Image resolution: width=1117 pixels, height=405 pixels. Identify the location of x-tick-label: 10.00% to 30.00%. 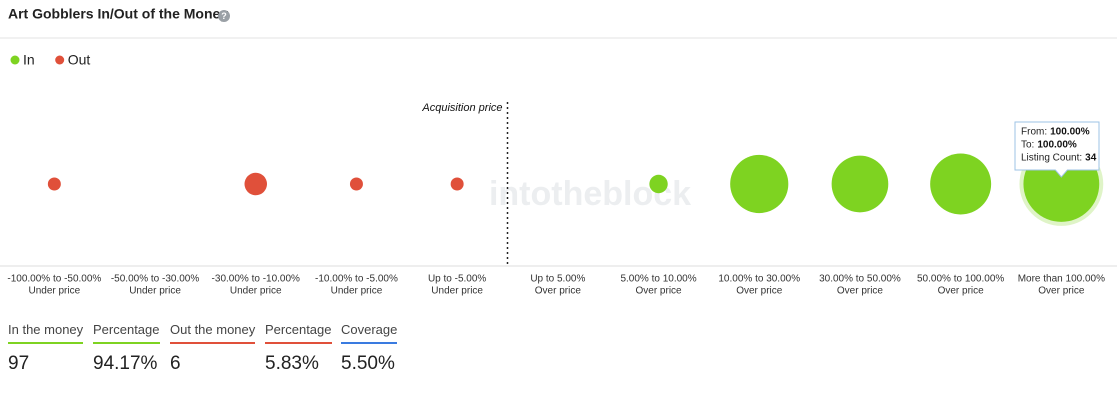
(759, 279).